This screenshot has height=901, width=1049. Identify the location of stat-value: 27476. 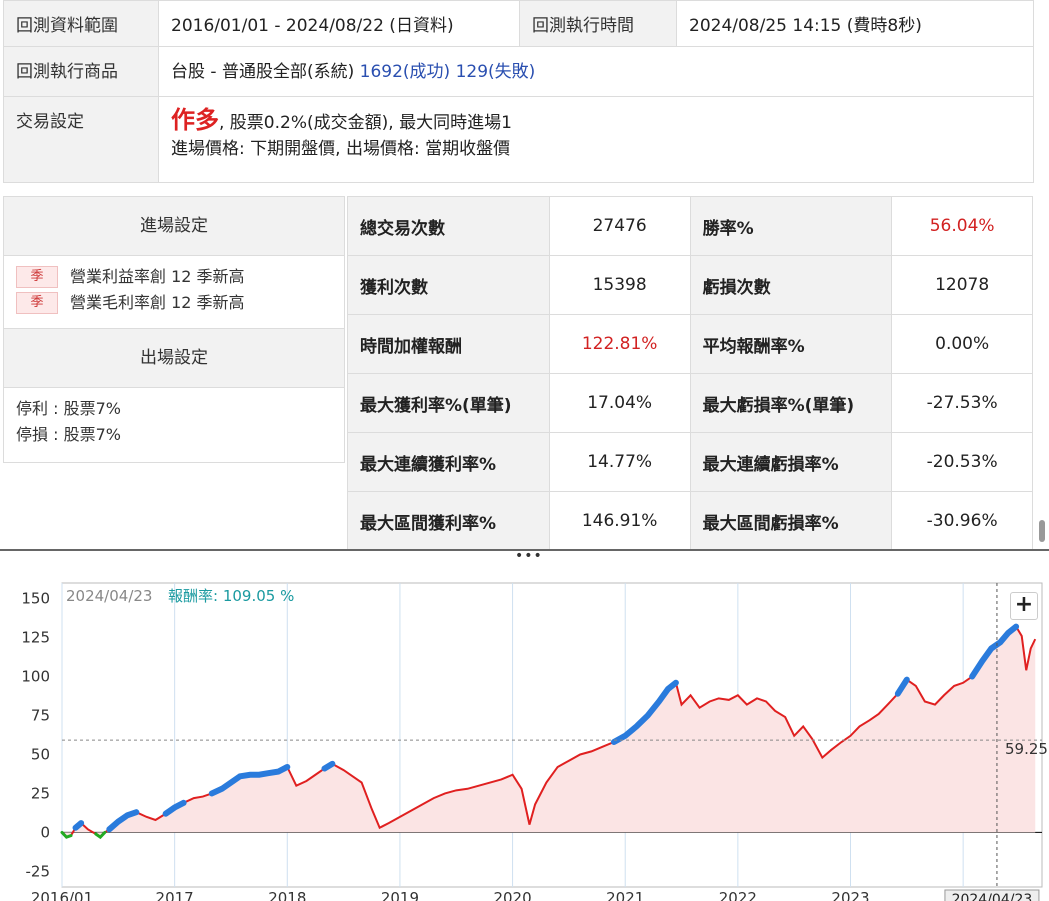
(619, 226).